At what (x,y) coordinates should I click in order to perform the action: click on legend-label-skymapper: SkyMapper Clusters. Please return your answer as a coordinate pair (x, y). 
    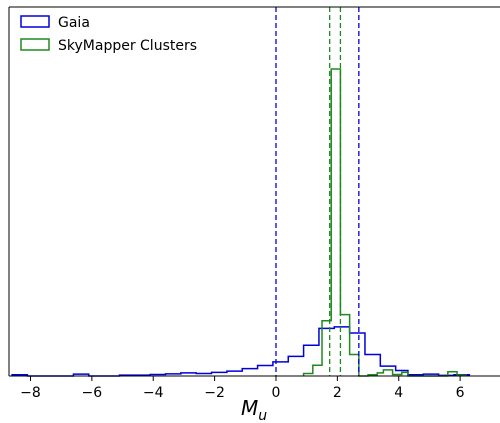
    Looking at the image, I should click on (127, 46).